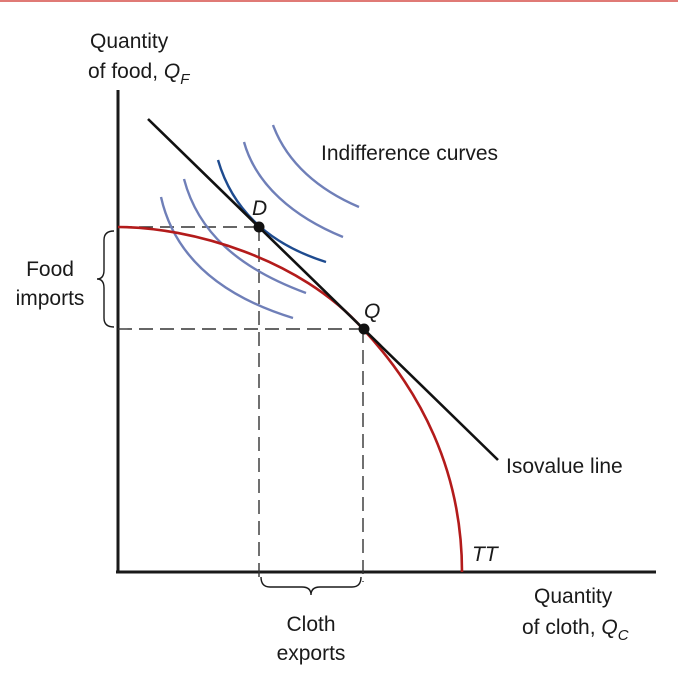 The height and width of the screenshot is (687, 678). Describe the element at coordinates (311, 653) in the screenshot. I see `cloth-exports-label-line2: exports` at that location.